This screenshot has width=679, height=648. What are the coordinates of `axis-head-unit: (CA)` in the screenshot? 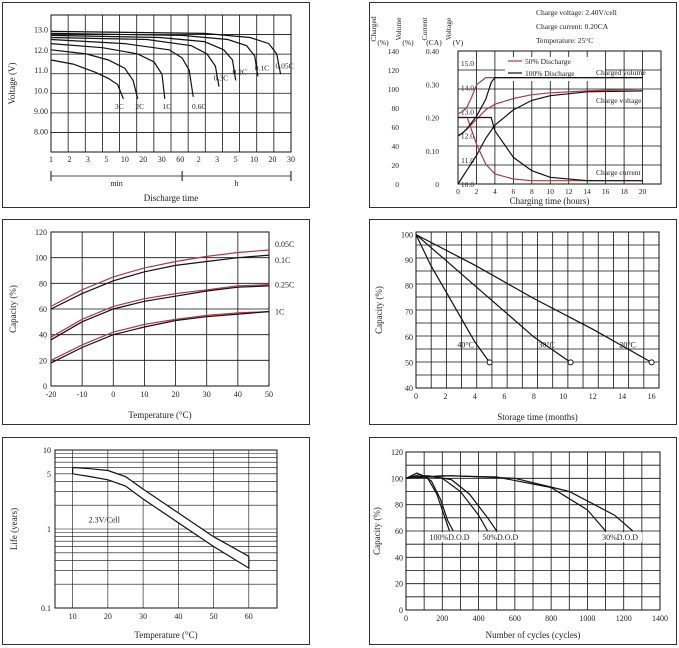 It's located at (434, 42).